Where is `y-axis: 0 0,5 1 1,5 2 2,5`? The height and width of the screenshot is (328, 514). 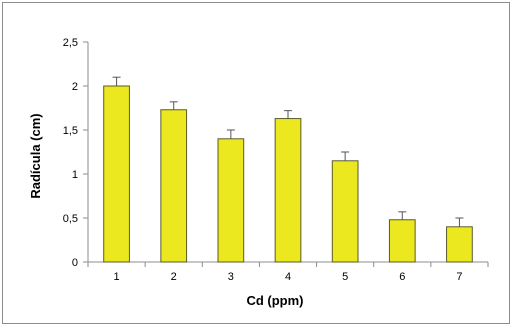
y-axis: 0 0,5 1 1,5 2 2,5 is located at coordinates (76, 153).